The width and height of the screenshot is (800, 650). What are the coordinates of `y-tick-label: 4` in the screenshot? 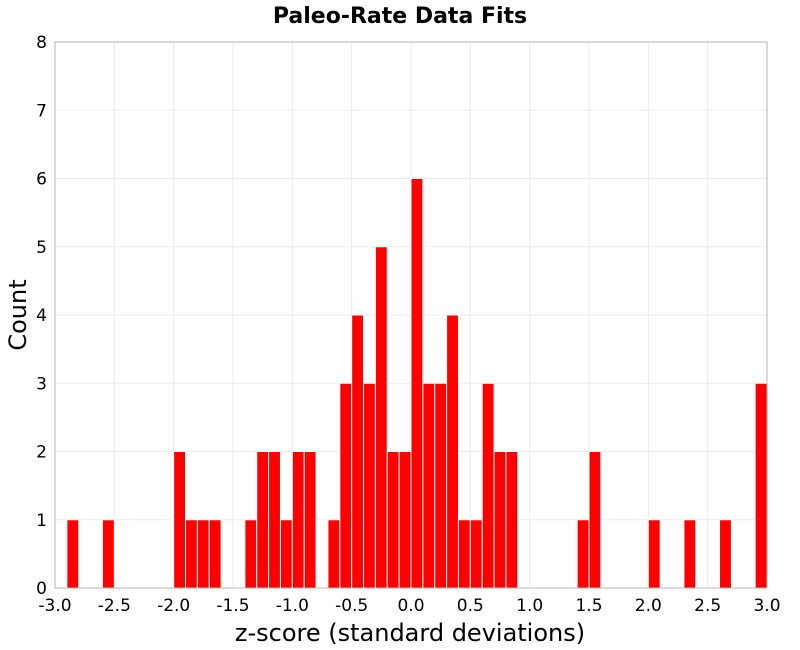 It's located at (41, 316).